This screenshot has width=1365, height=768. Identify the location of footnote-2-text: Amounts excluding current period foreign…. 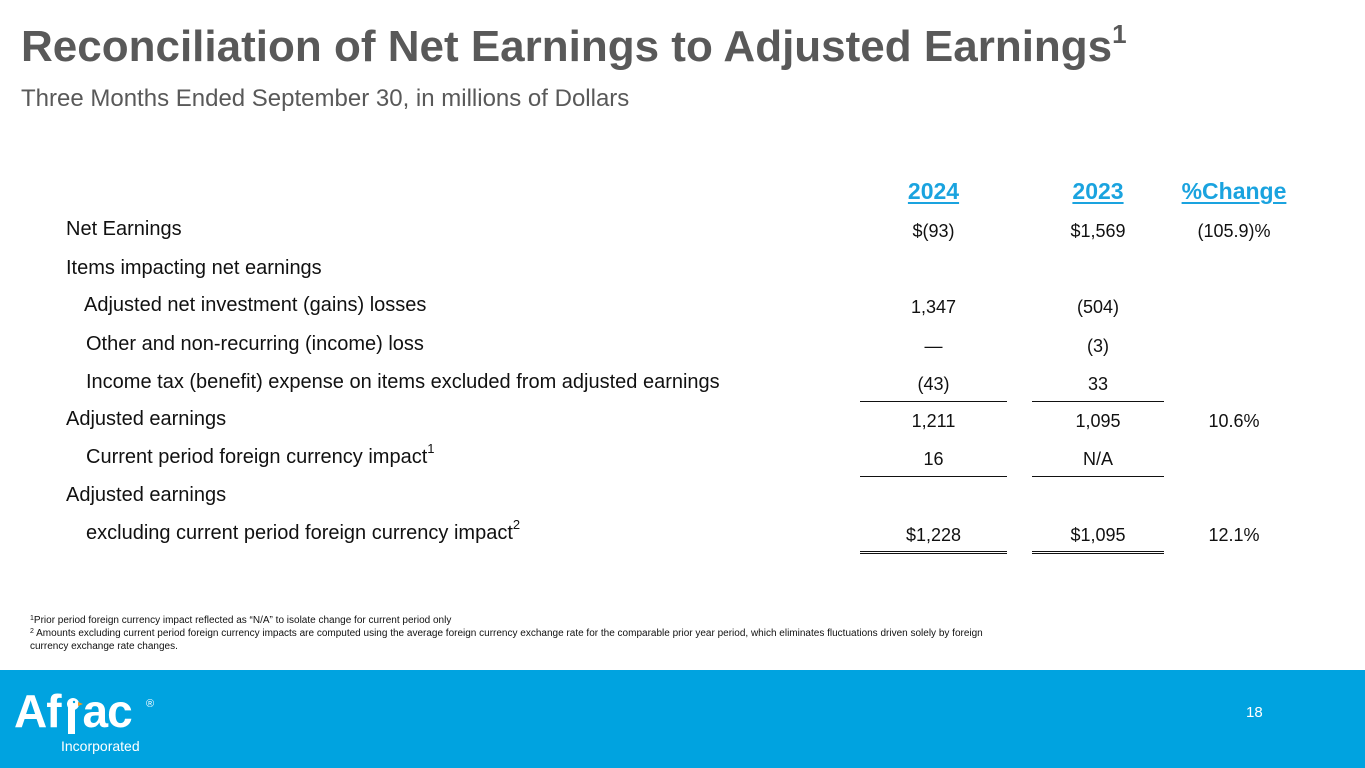
(506, 640).